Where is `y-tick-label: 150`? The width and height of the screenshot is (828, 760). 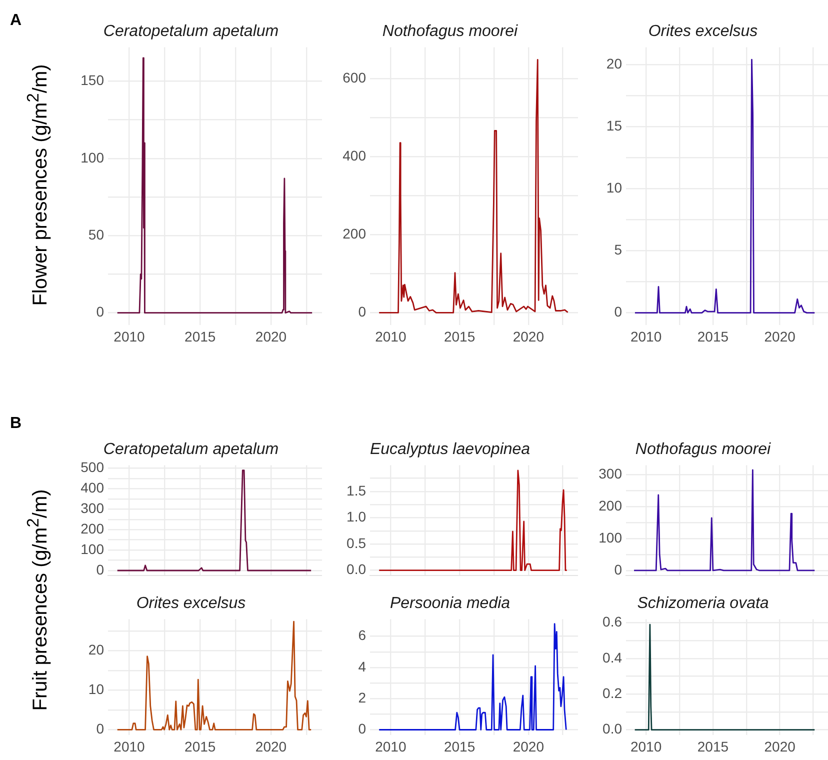 y-tick-label: 150 is located at coordinates (92, 80).